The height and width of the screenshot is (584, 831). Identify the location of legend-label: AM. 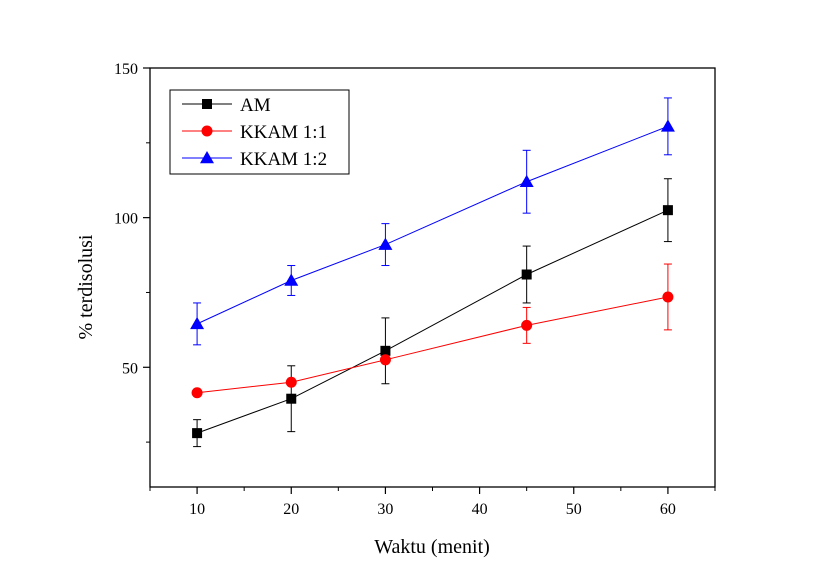
(255, 105).